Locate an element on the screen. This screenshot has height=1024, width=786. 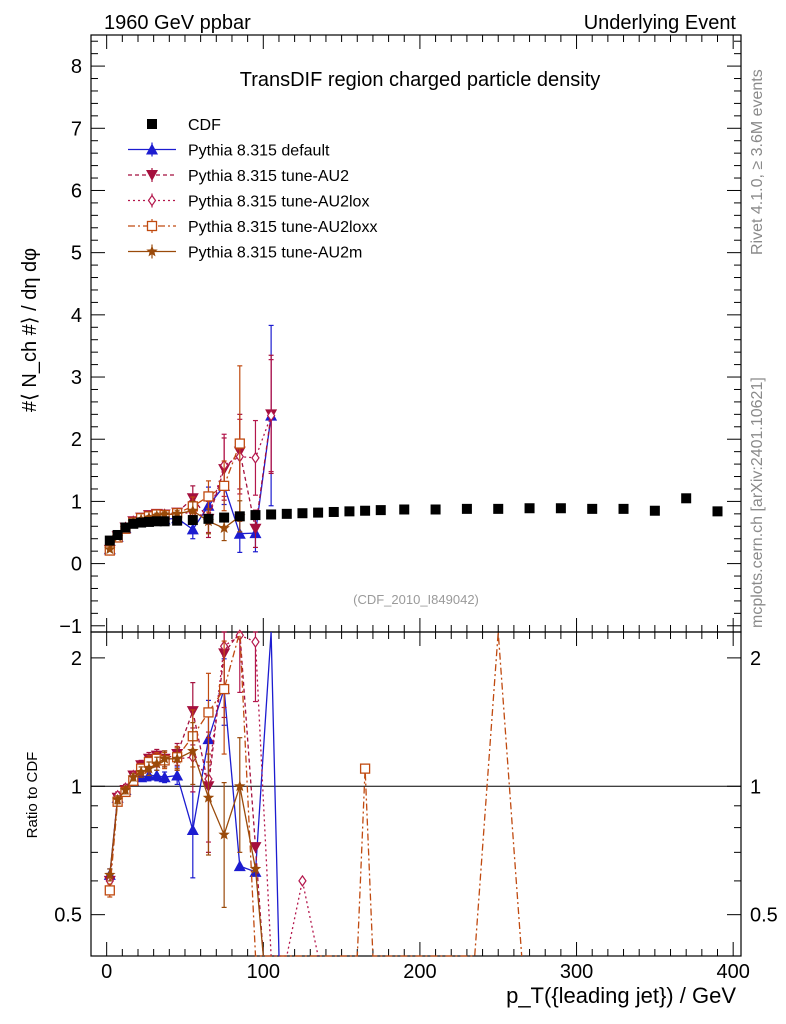
legend-marker-au2loxx is located at coordinates (152, 226).